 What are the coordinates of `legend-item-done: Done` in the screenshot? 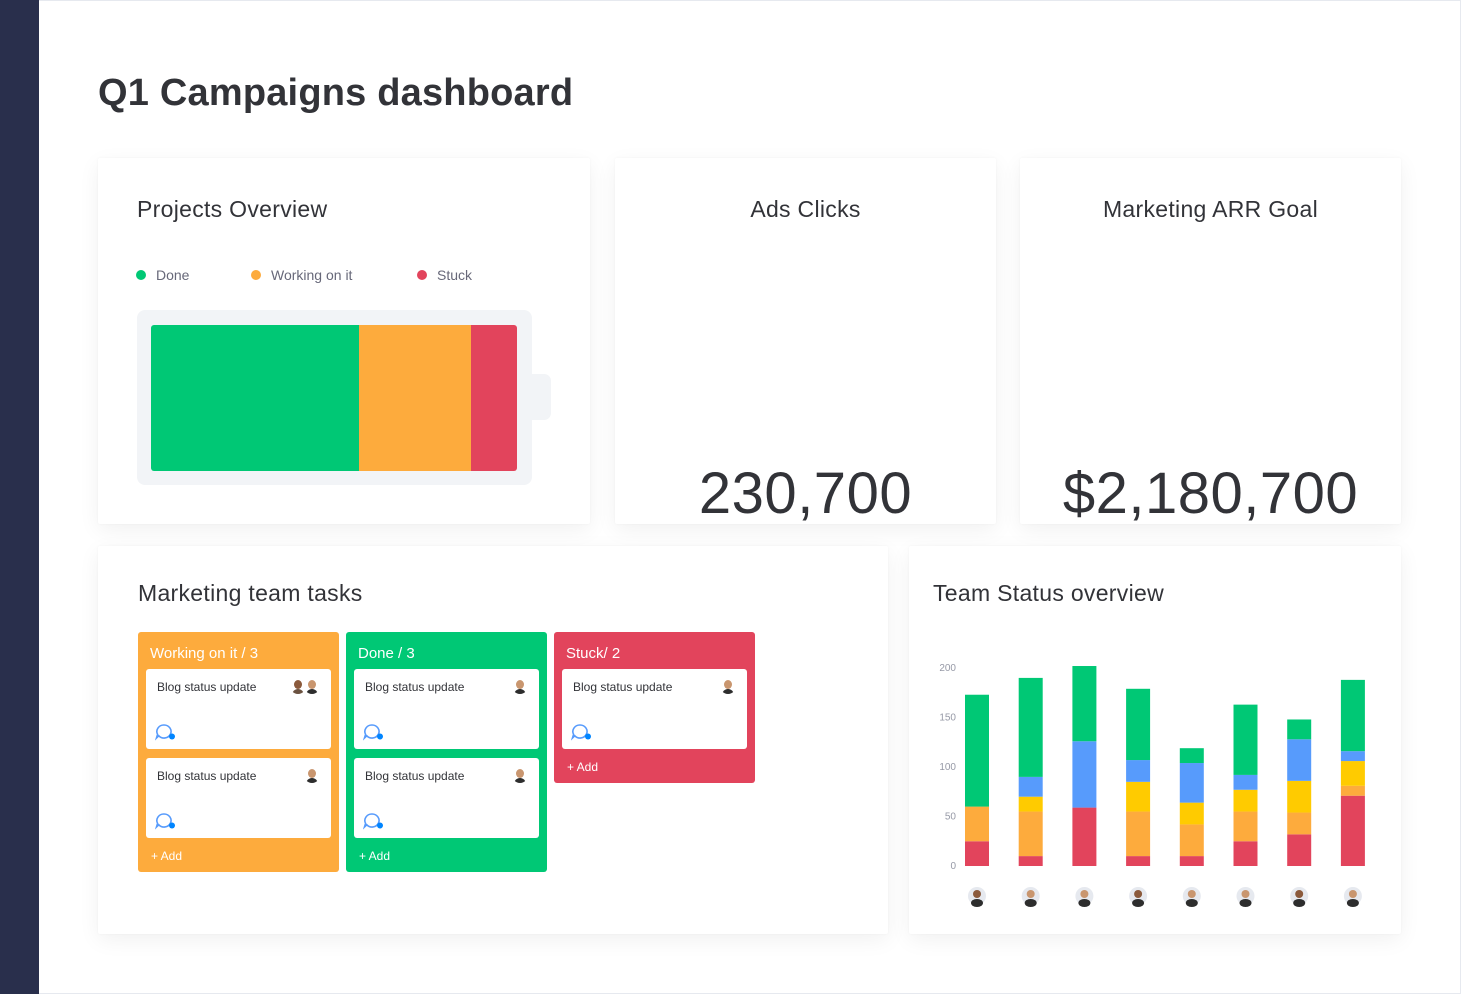 It's located at (162, 275).